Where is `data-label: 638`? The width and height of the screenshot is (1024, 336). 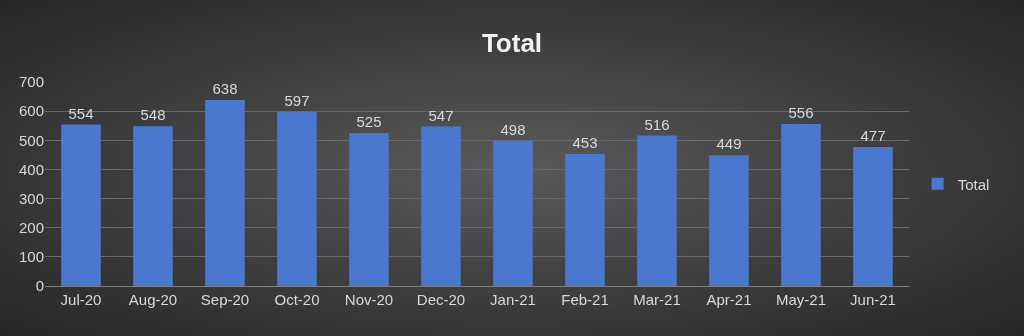 data-label: 638 is located at coordinates (225, 89).